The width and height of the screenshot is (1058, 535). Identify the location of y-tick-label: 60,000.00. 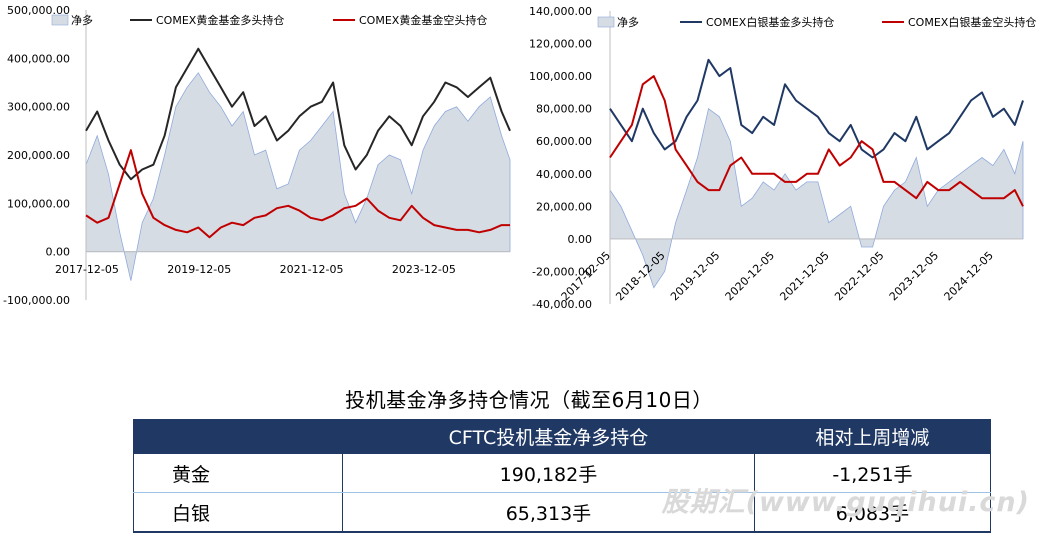
(564, 141).